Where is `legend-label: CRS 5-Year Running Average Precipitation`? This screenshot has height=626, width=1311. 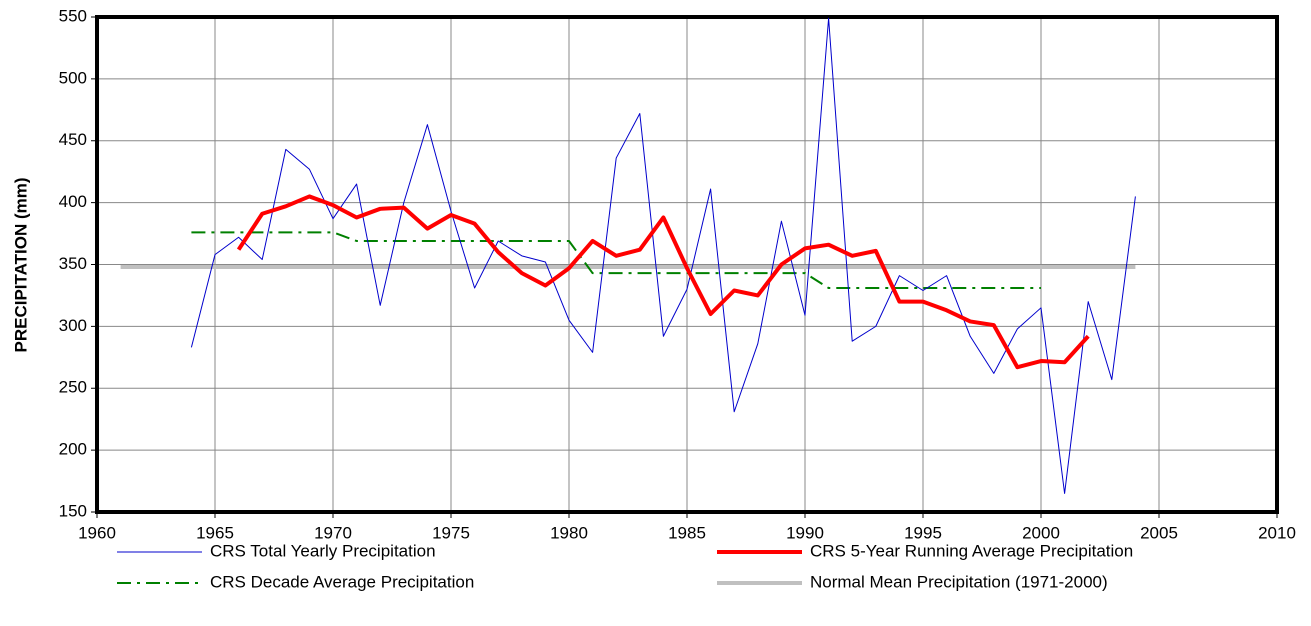 legend-label: CRS 5-Year Running Average Precipitation is located at coordinates (971, 550).